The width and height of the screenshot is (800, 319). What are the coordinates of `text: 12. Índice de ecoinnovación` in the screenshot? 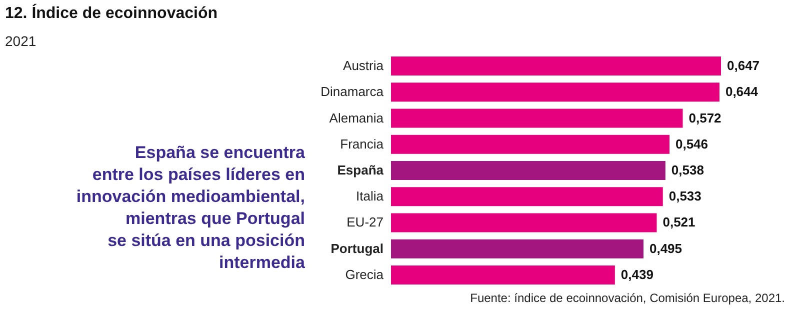 It's located at (111, 12).